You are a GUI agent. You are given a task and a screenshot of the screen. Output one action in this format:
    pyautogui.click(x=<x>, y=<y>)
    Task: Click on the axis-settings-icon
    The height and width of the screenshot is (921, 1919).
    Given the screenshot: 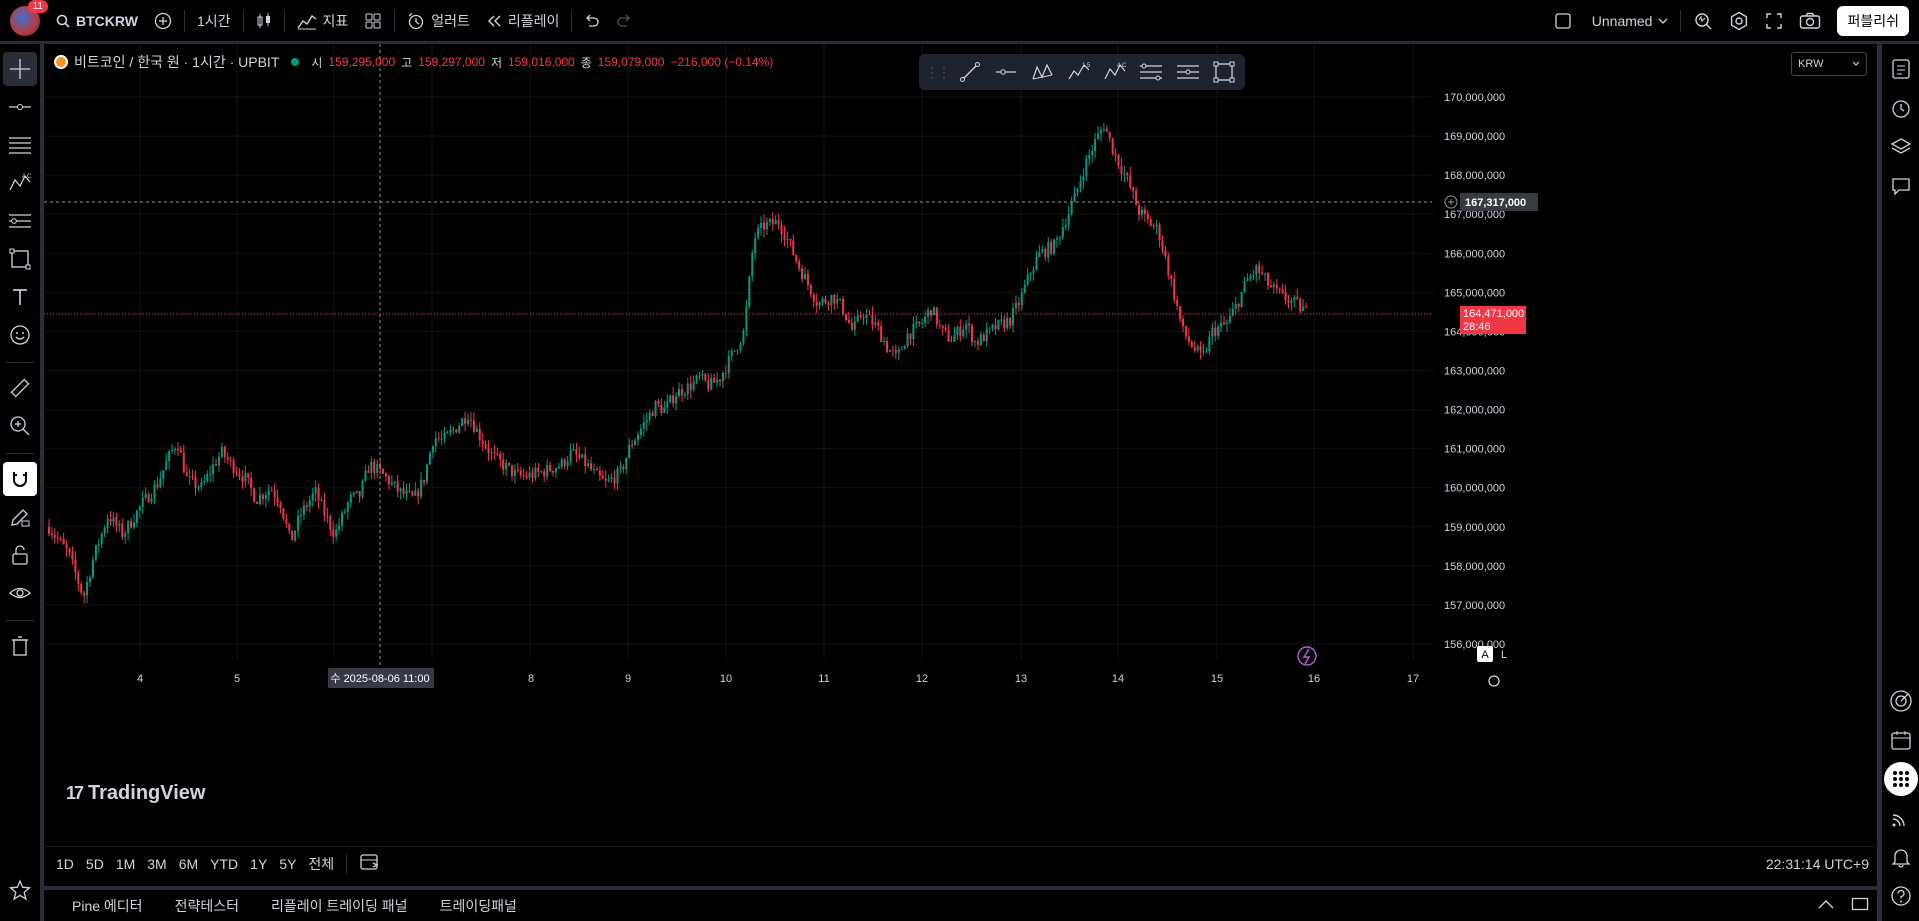 What is the action you would take?
    pyautogui.click(x=1494, y=681)
    